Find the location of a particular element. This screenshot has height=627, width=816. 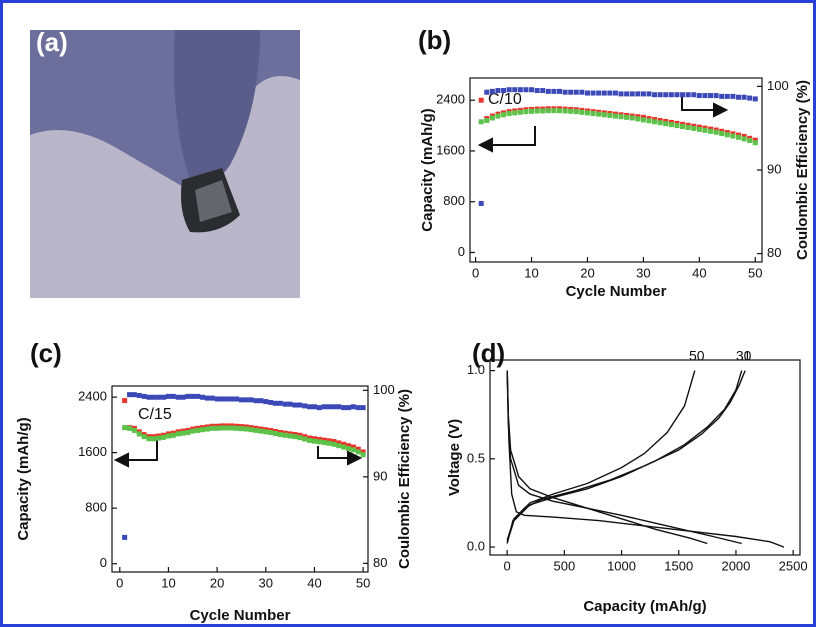

y-axis-label: Capacity (mAh/g) is located at coordinates (23, 478).